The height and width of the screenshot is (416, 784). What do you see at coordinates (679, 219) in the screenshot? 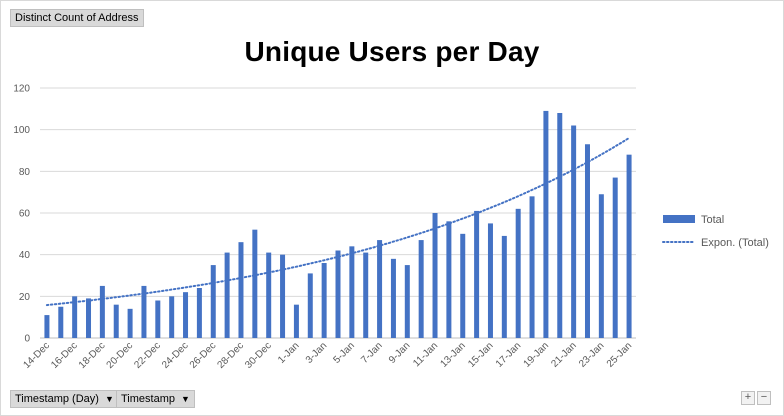
I see `legend-swatch-total` at bounding box center [679, 219].